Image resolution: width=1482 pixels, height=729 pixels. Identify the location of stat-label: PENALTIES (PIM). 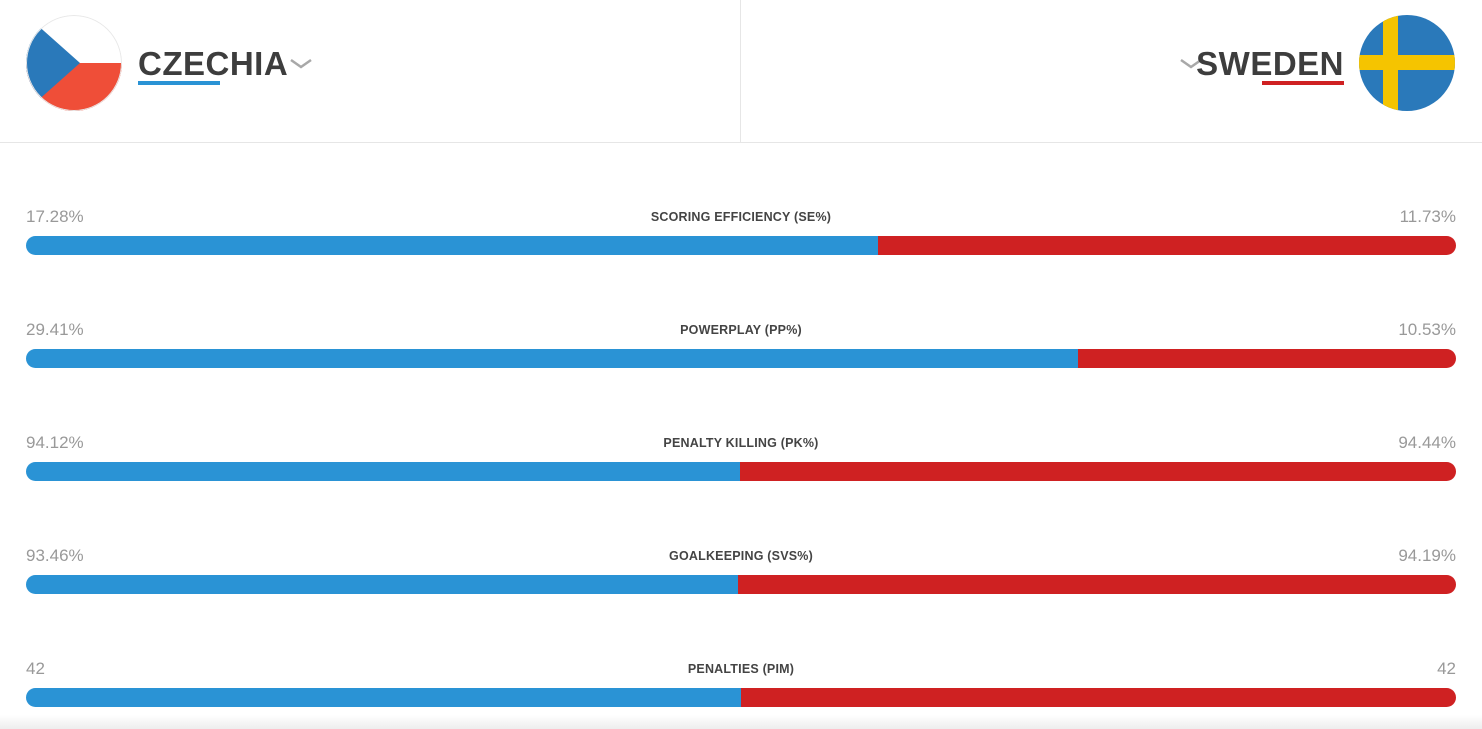
(741, 669).